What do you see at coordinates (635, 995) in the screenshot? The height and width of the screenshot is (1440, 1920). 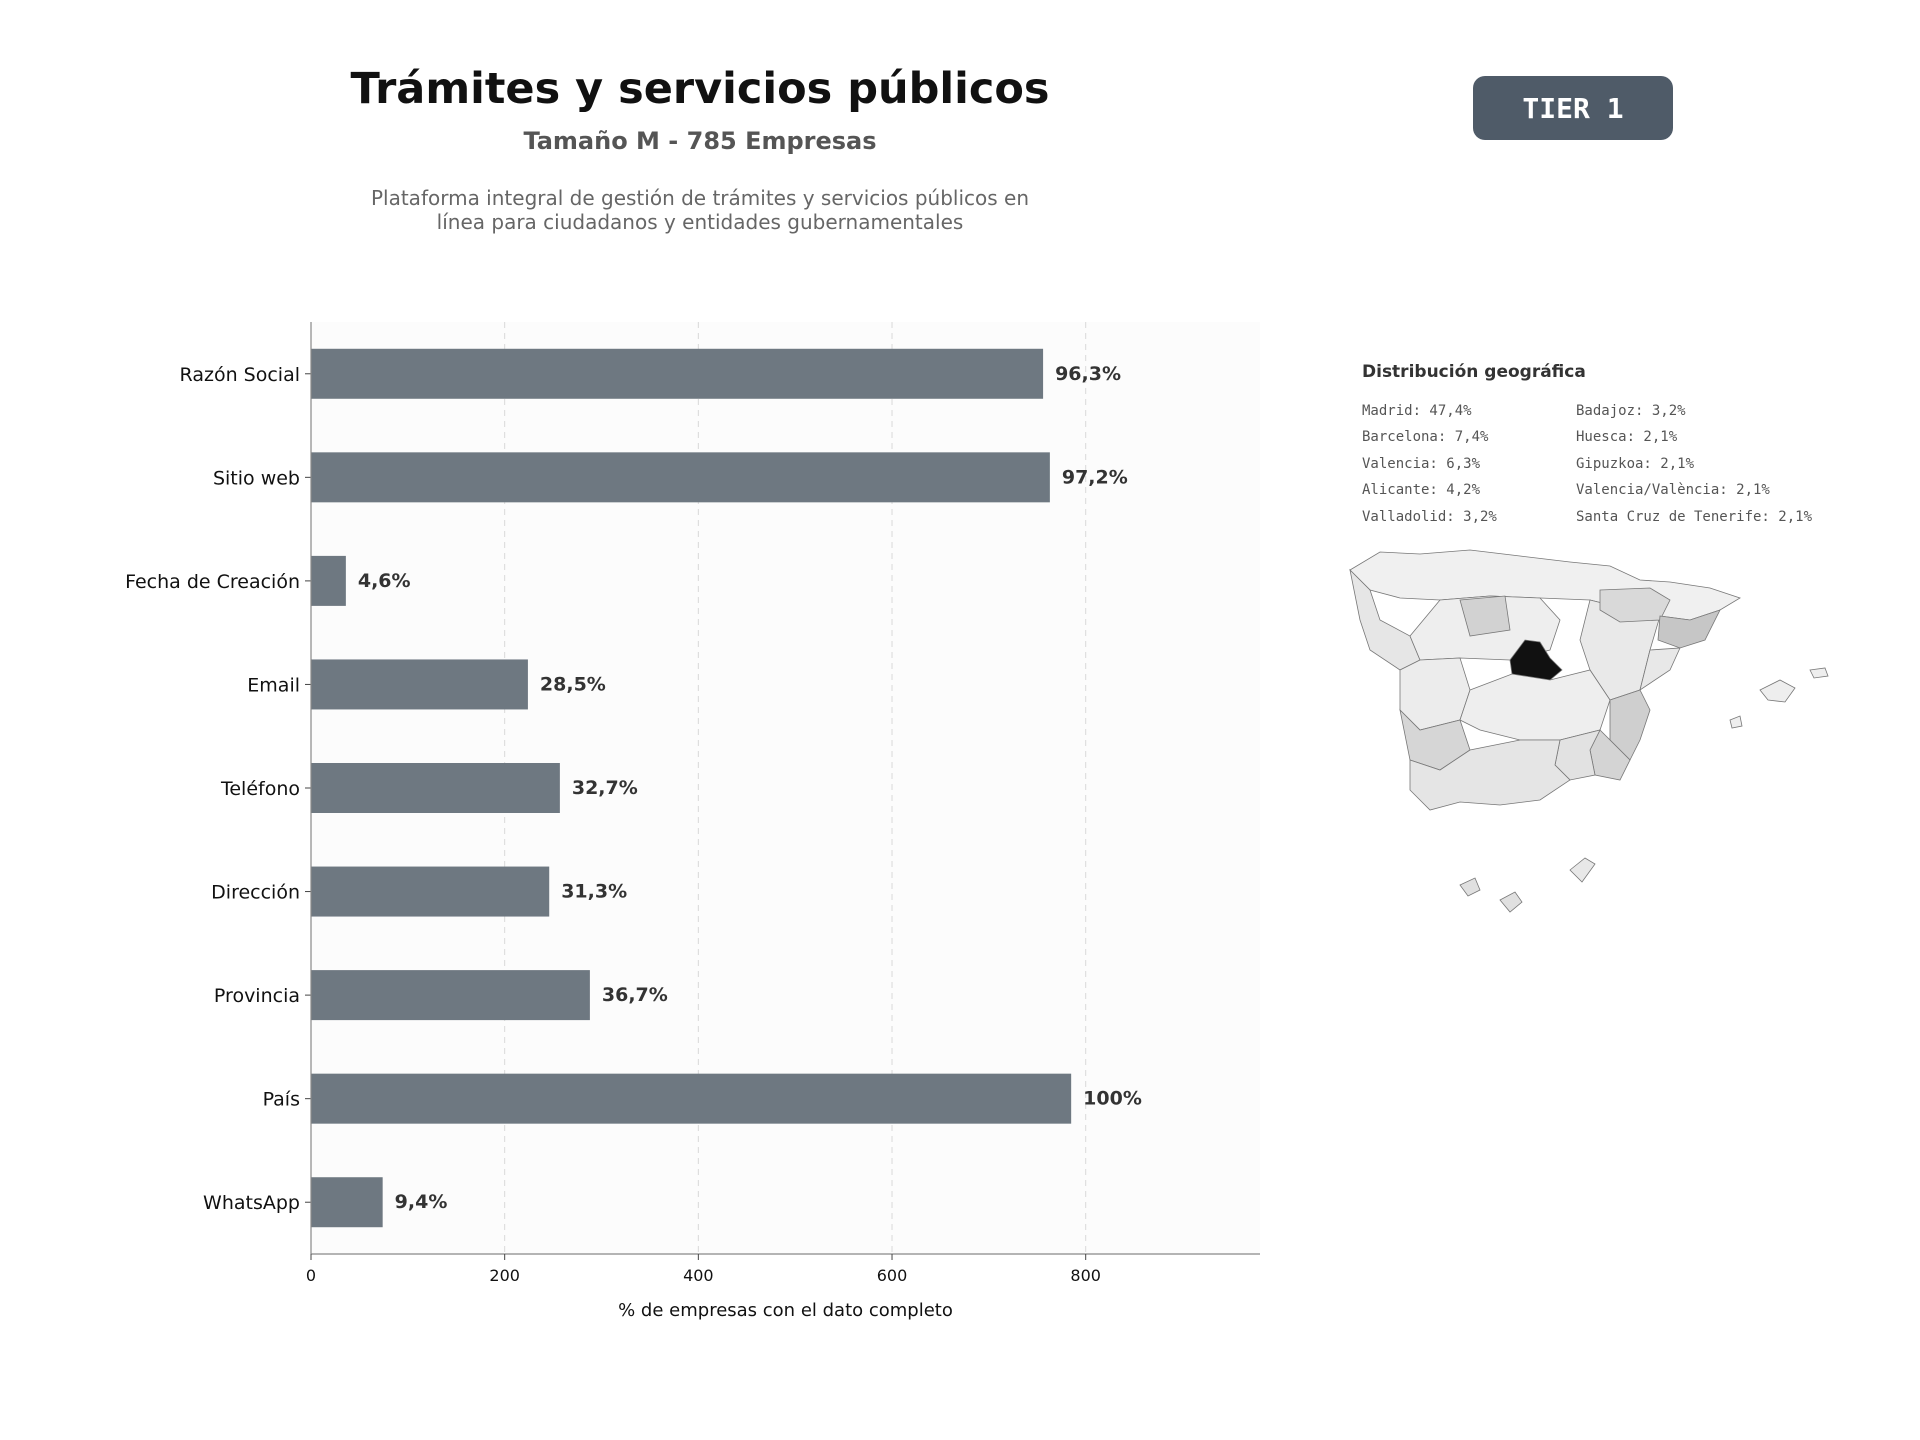 I see `data-label: 36,7%` at bounding box center [635, 995].